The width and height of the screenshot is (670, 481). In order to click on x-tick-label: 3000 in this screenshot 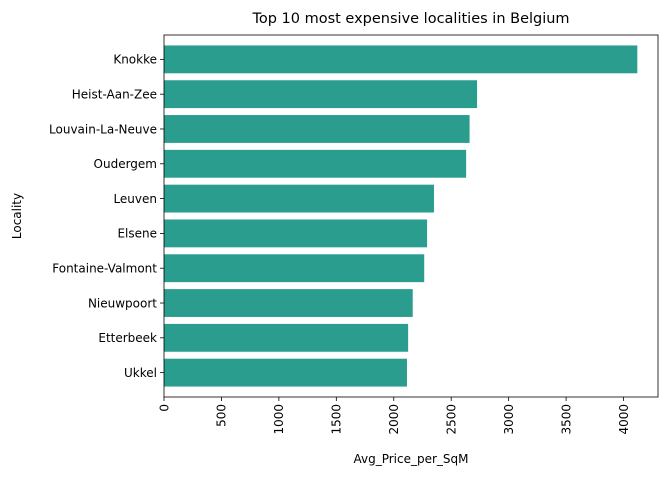, I will do `click(509, 419)`.